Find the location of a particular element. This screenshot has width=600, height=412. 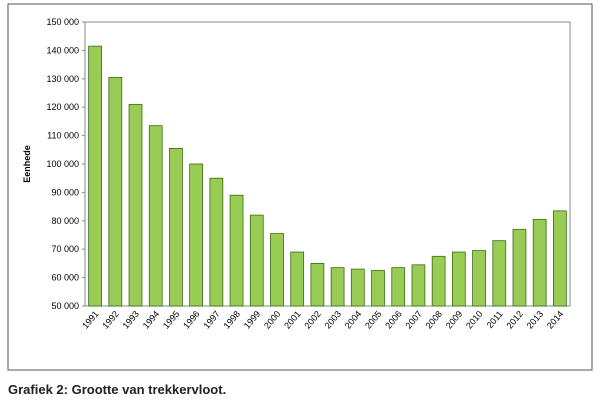

x-tick-label: 2009 is located at coordinates (454, 320).